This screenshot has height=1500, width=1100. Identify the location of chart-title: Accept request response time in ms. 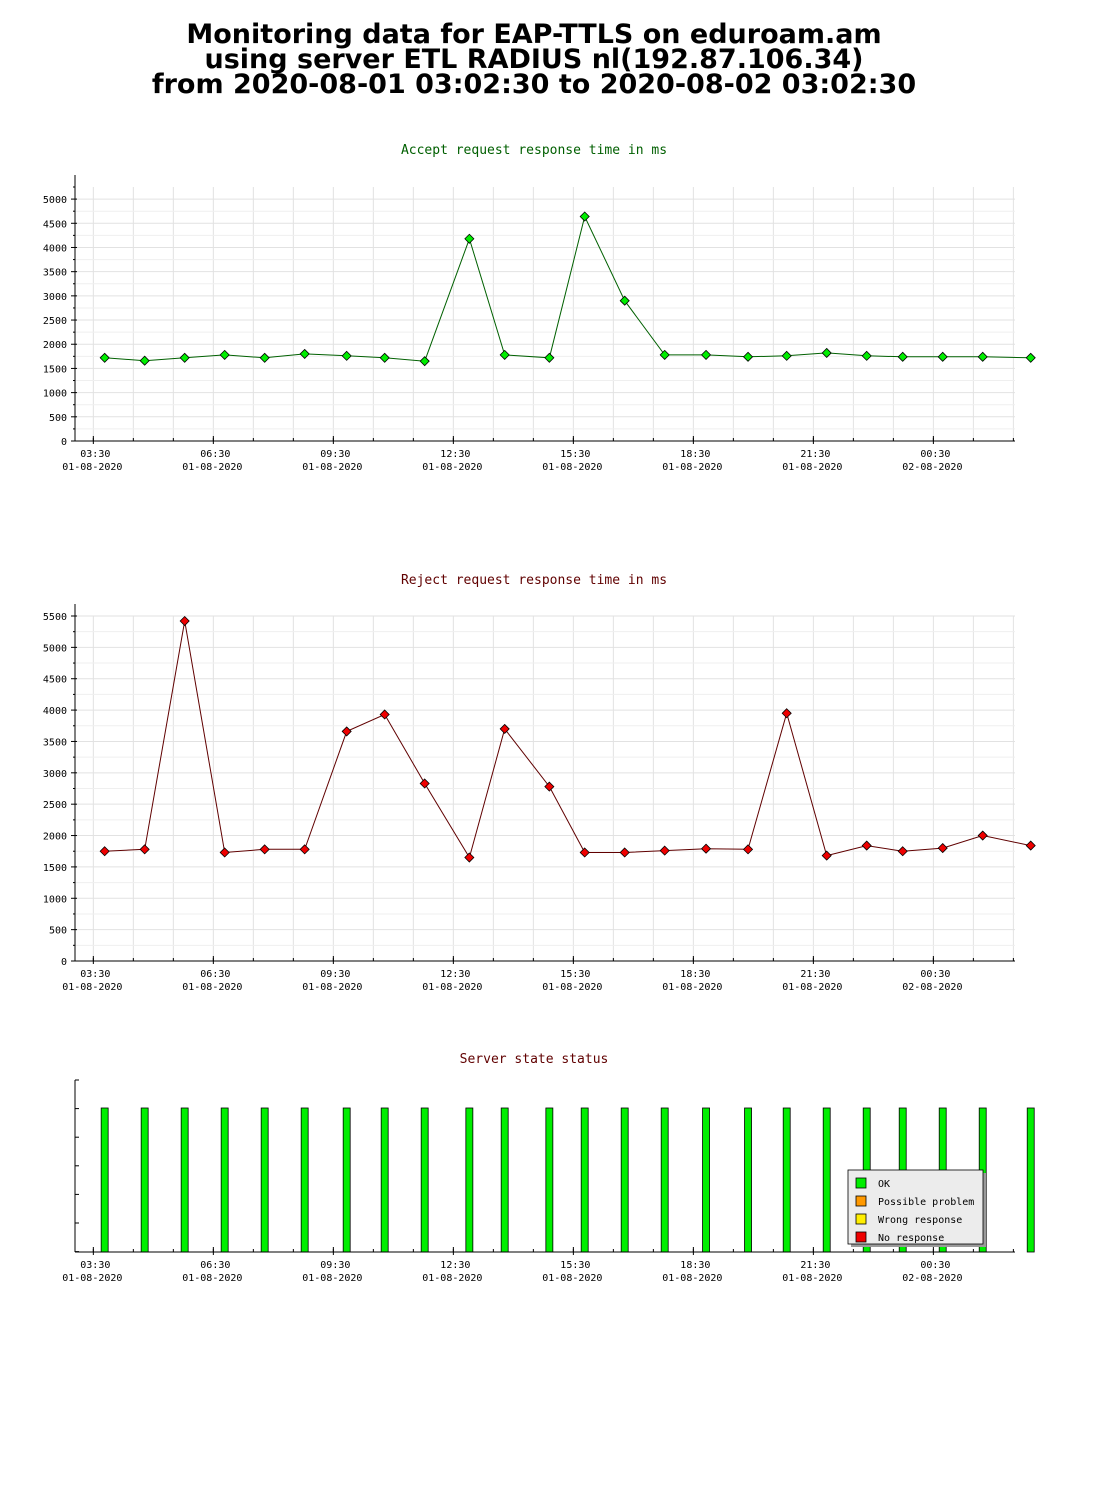
(534, 150).